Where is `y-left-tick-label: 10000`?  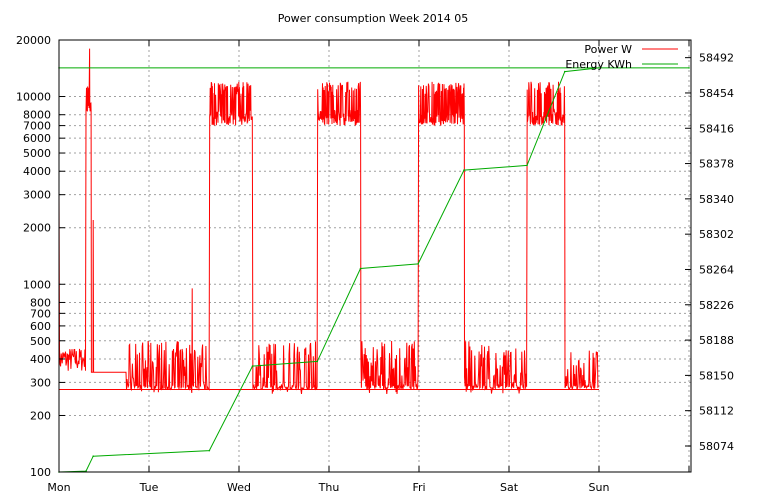
y-left-tick-label: 10000 is located at coordinates (33, 97).